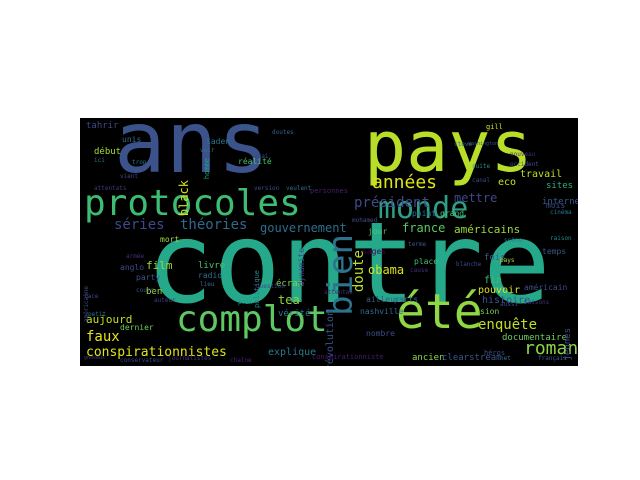  Describe the element at coordinates (137, 327) in the screenshot. I see `word-dernier: dernier` at that location.